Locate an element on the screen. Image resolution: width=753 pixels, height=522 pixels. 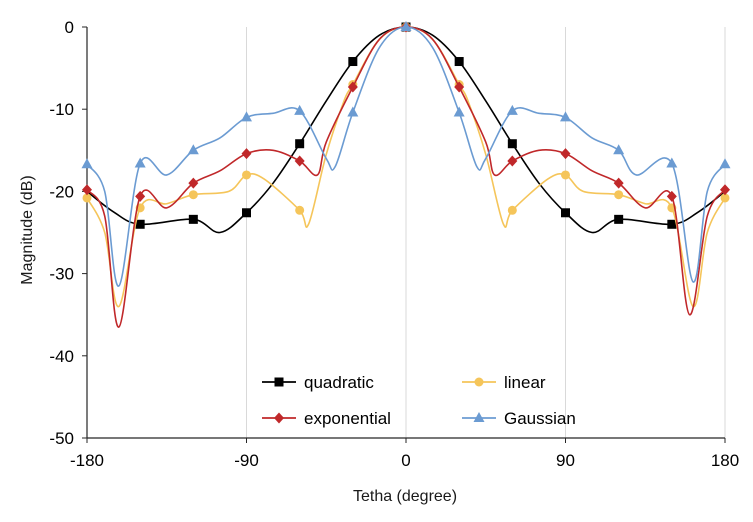
legend-item-quadratic: quadratic is located at coordinates (318, 382).